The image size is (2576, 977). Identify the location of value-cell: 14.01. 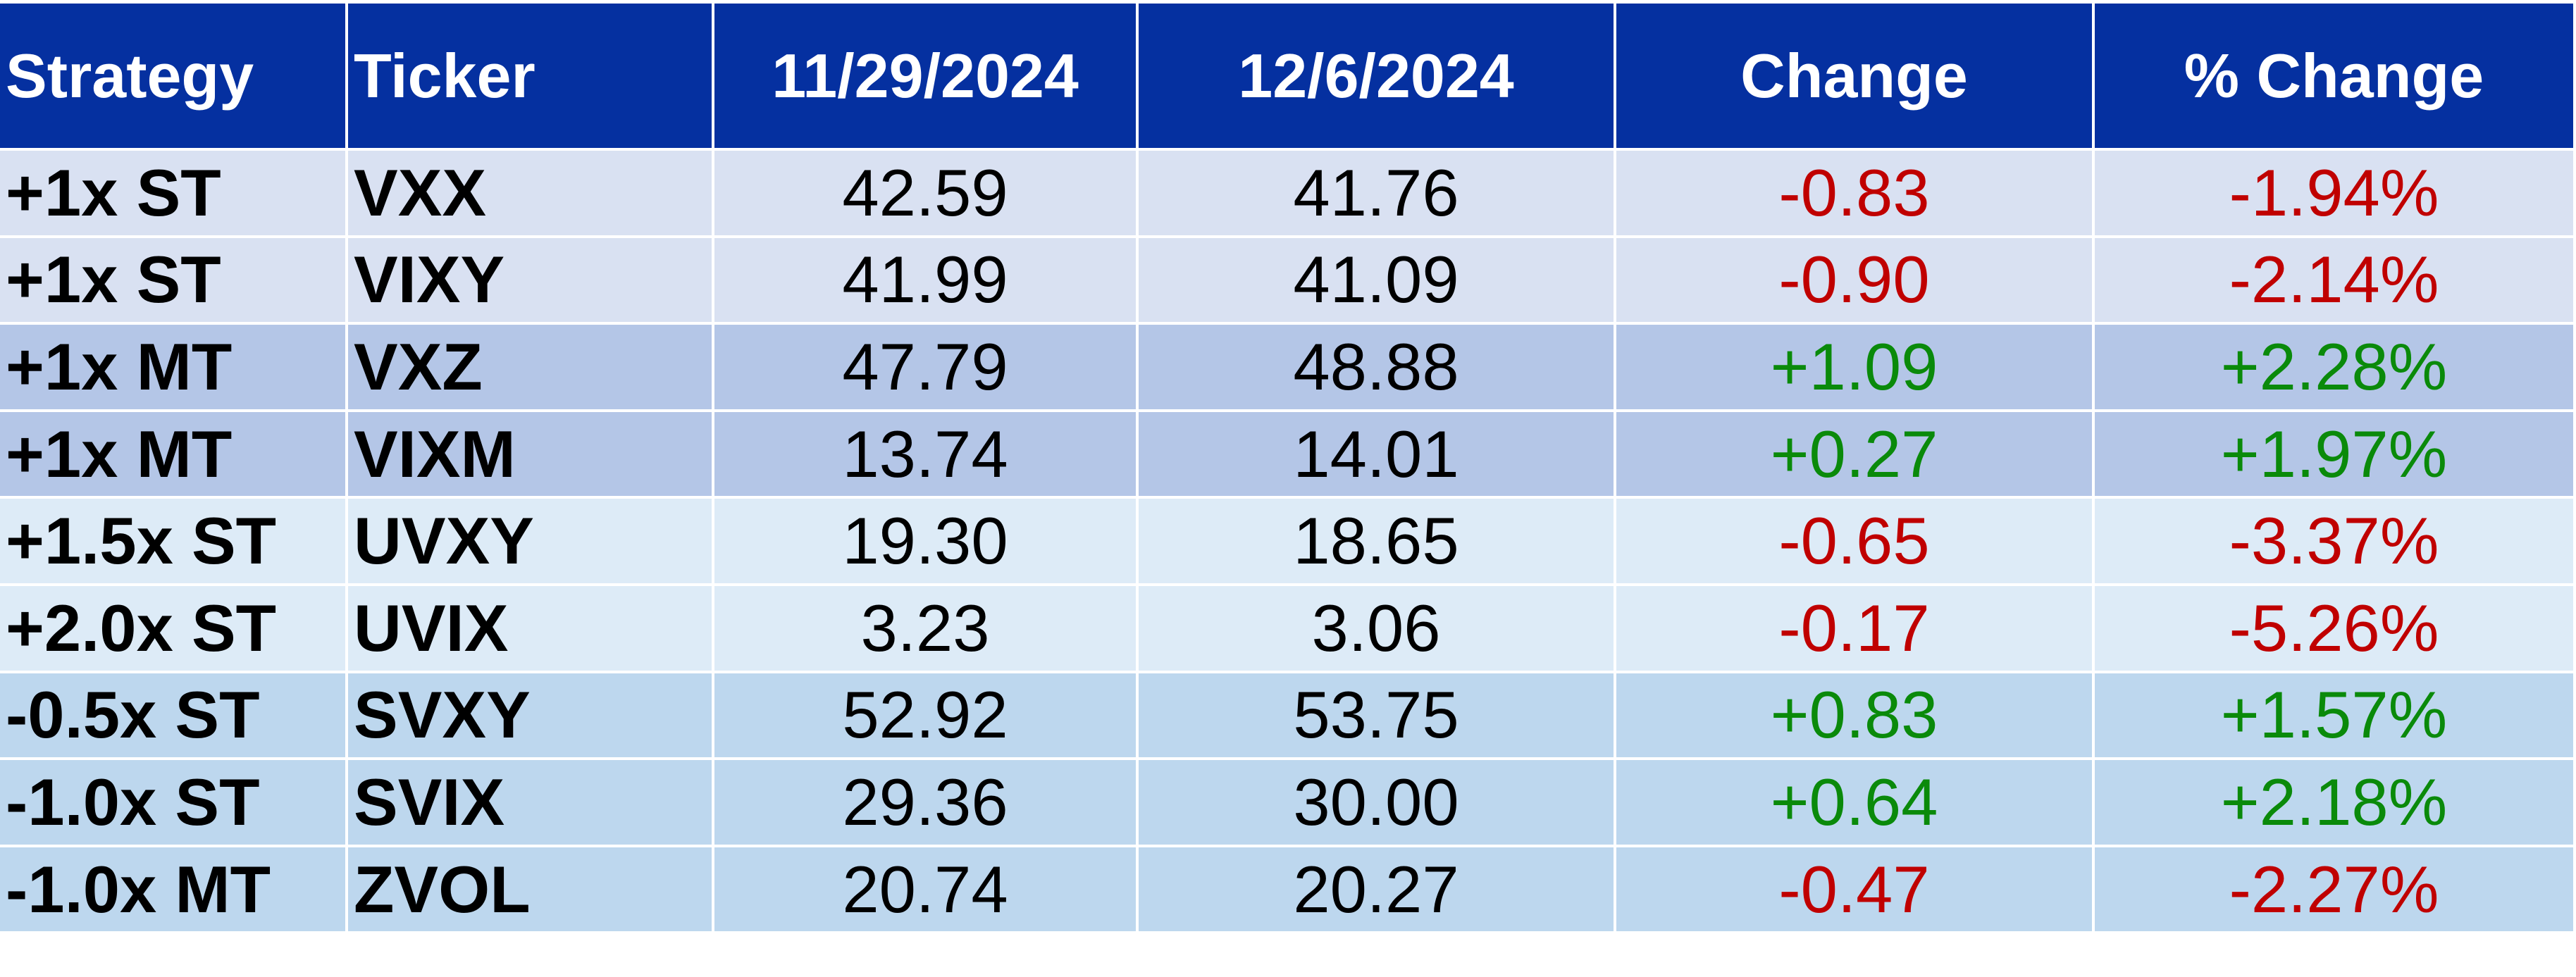
(1377, 455).